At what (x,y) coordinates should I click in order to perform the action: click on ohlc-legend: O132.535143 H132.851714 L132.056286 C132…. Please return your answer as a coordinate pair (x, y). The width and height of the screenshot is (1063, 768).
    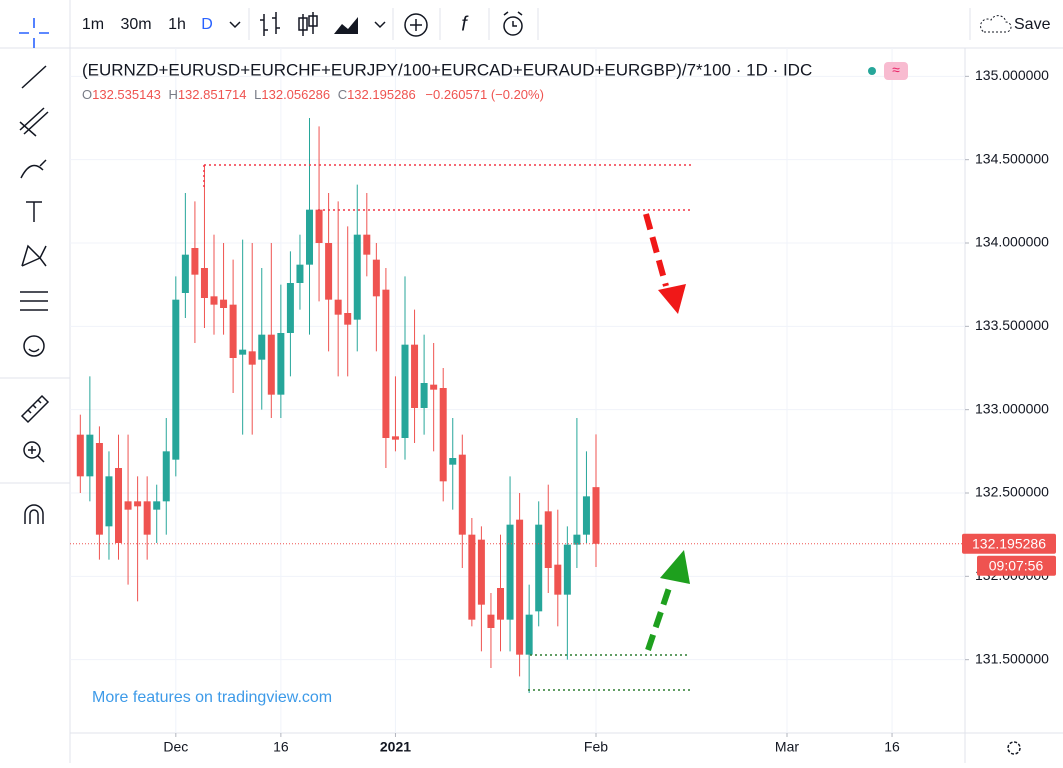
    Looking at the image, I should click on (313, 94).